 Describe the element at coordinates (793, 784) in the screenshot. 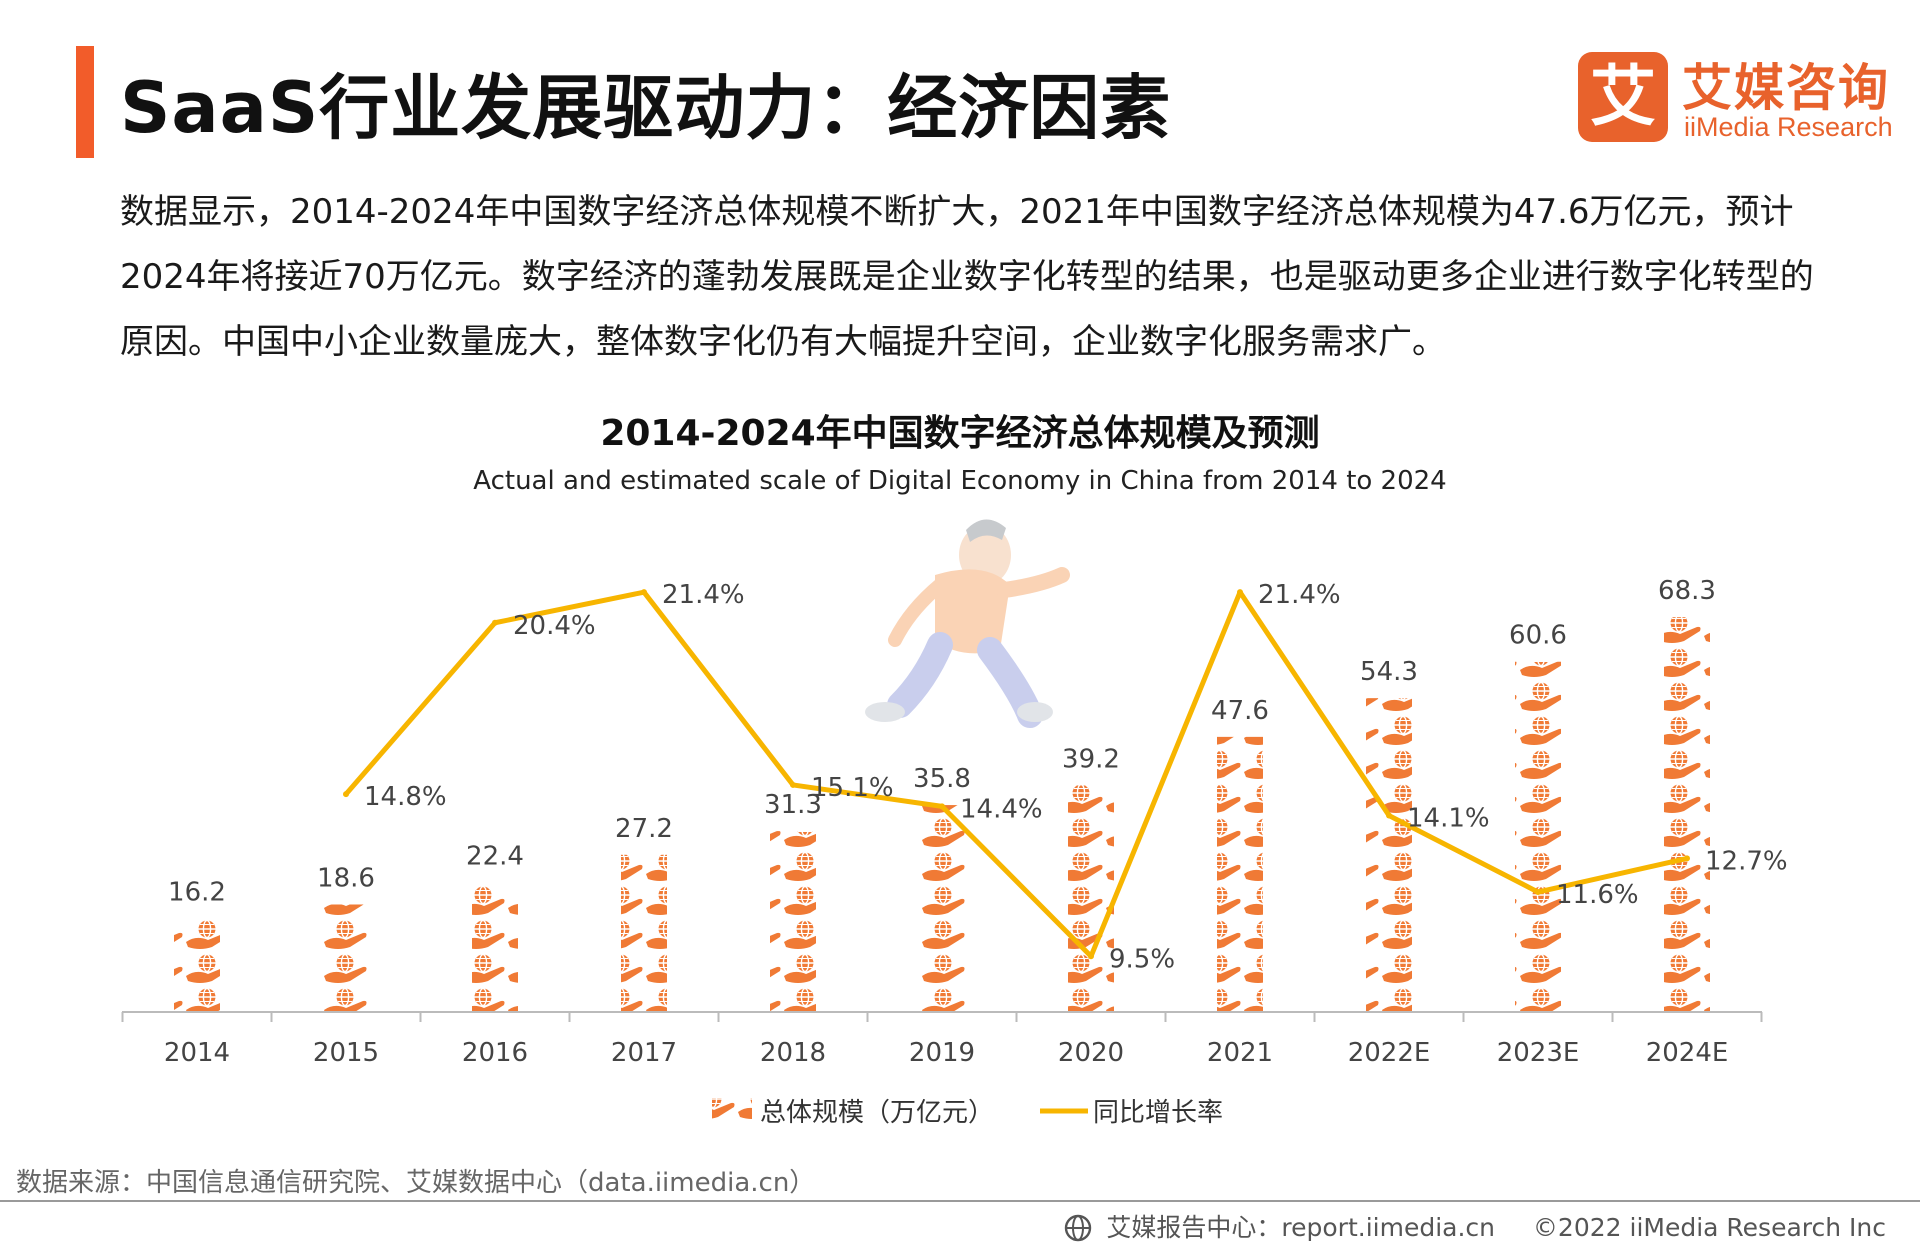

I see `line-point-2018` at that location.